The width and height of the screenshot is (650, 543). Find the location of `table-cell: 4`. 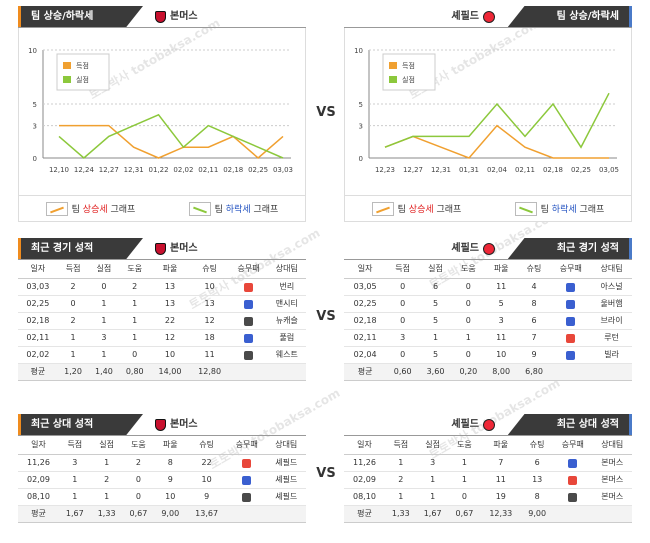

table-cell: 4 is located at coordinates (534, 287).